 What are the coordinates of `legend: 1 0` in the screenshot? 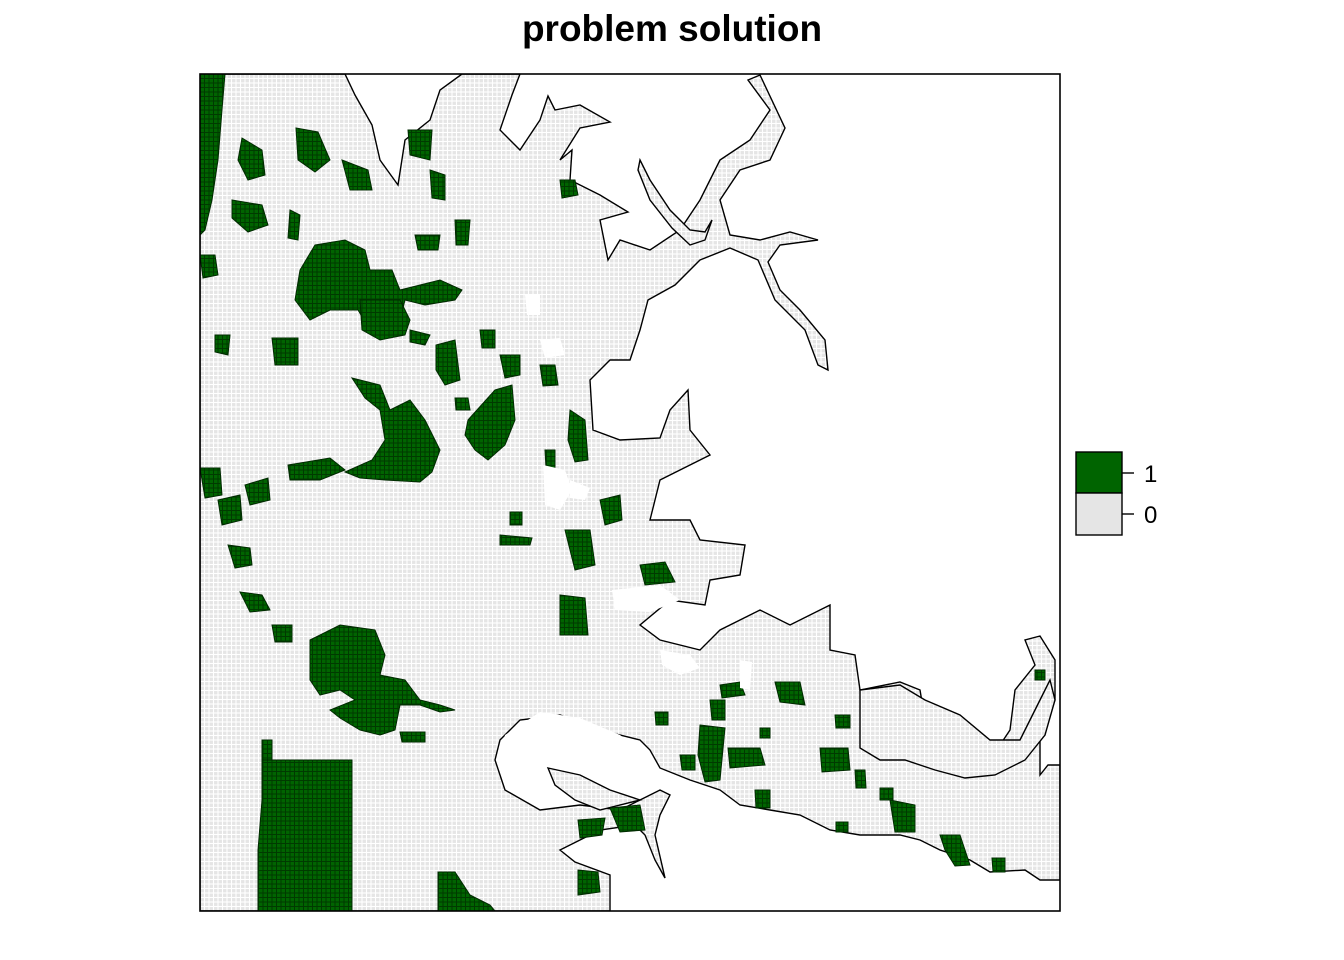 It's located at (1116, 493).